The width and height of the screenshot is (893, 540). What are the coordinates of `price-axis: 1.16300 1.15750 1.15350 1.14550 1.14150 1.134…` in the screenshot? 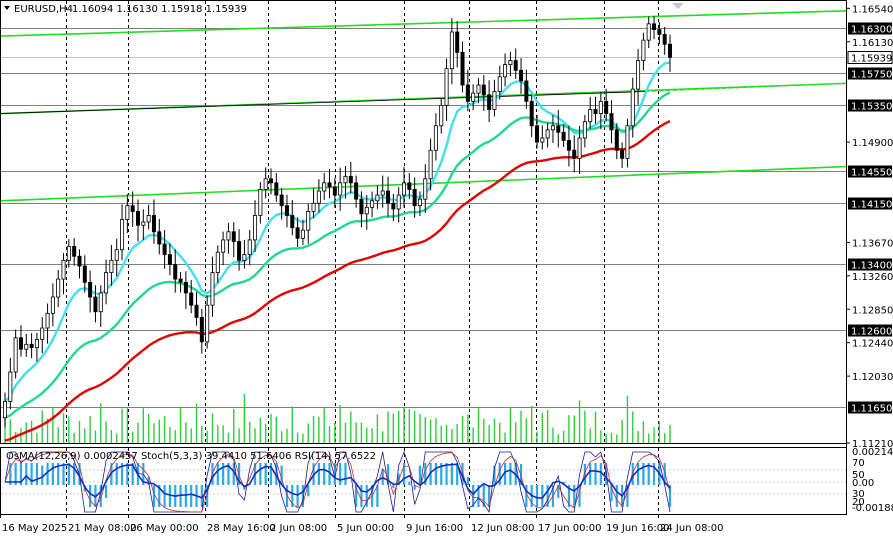 It's located at (869, 259).